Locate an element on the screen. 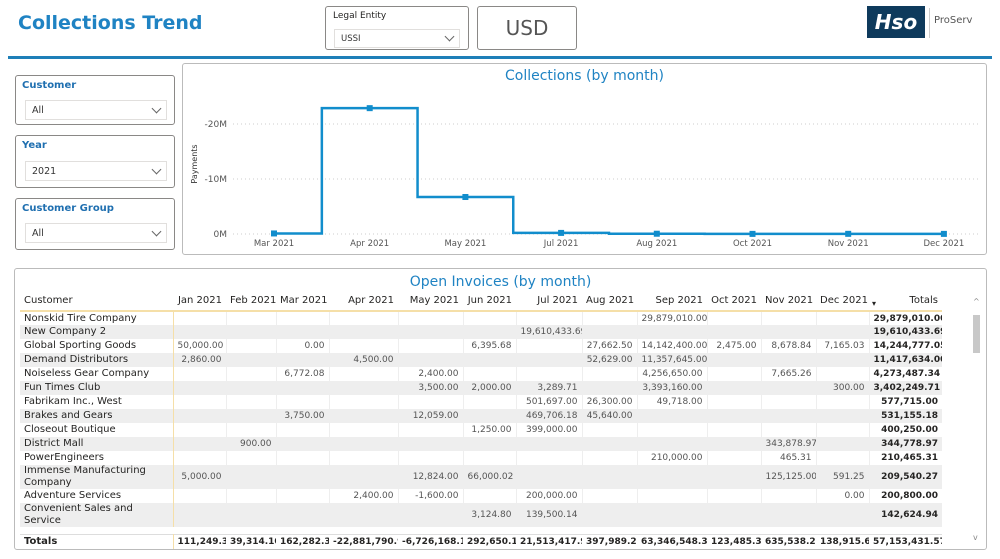  column-header: Nov 2021 is located at coordinates (788, 301).